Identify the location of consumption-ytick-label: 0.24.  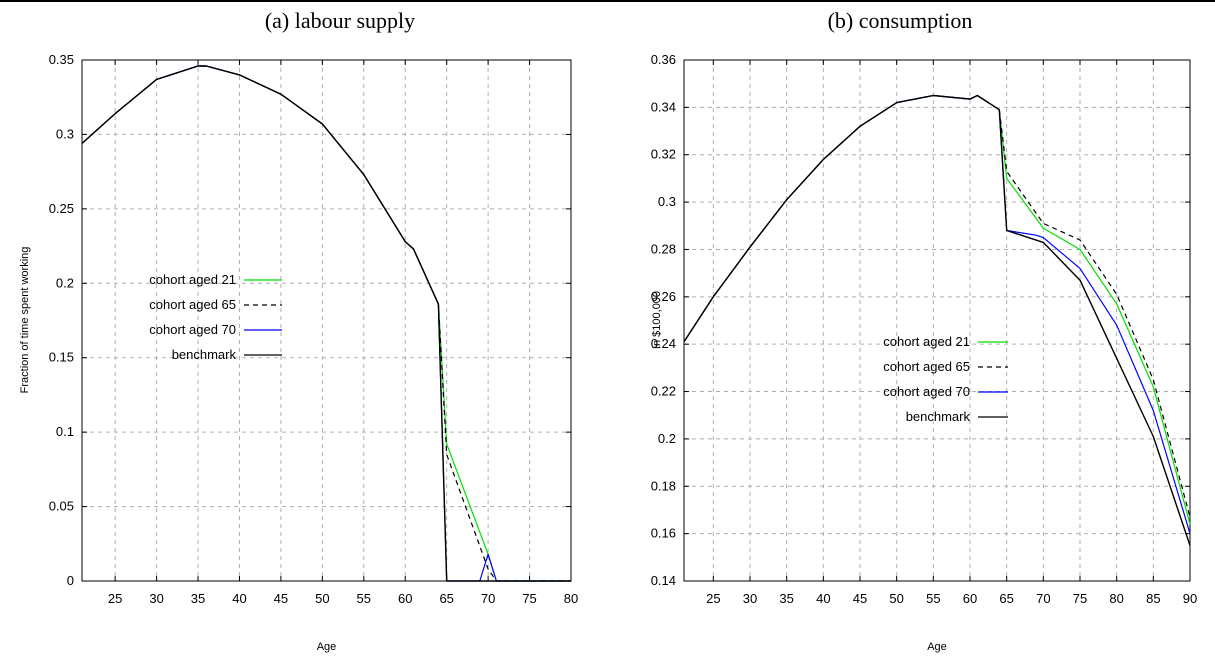
(663, 343).